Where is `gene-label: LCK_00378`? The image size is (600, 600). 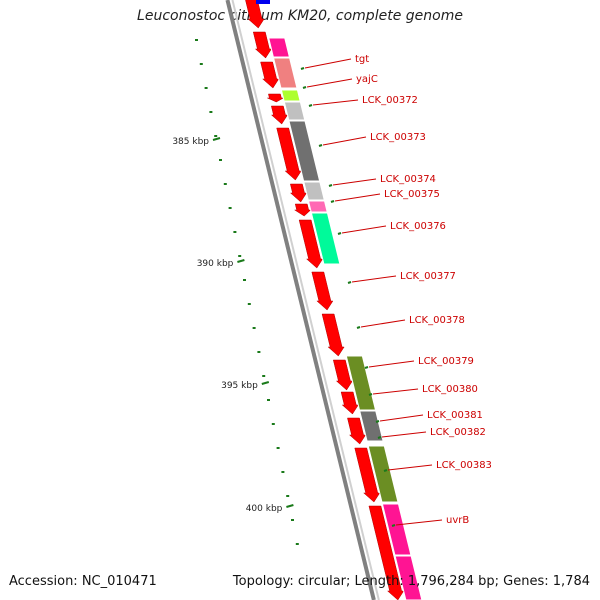 gene-label: LCK_00378 is located at coordinates (437, 320).